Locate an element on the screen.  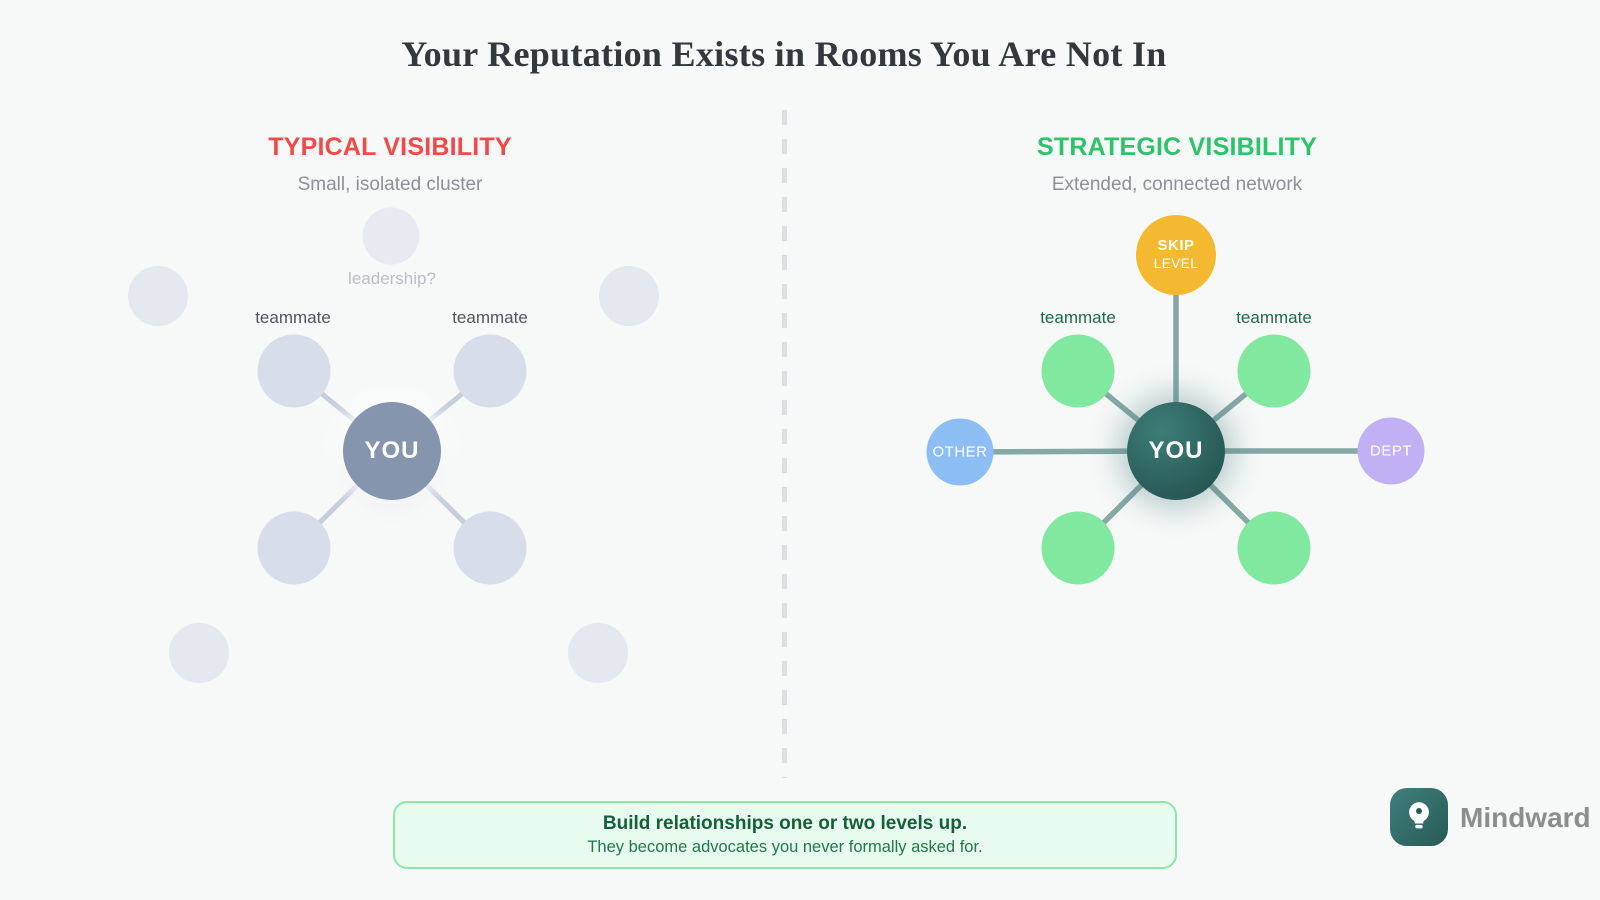
left-distant-node-top-right is located at coordinates (629, 296).